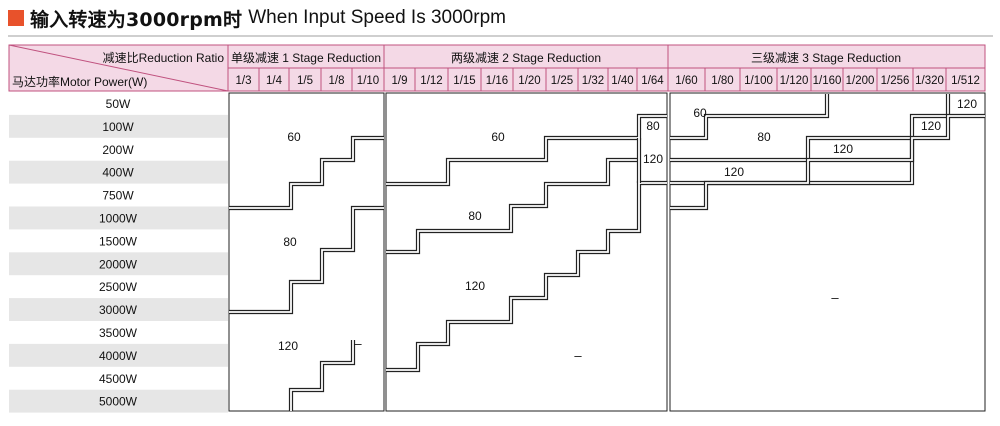  What do you see at coordinates (529, 81) in the screenshot?
I see `ratio-label: 1/20` at bounding box center [529, 81].